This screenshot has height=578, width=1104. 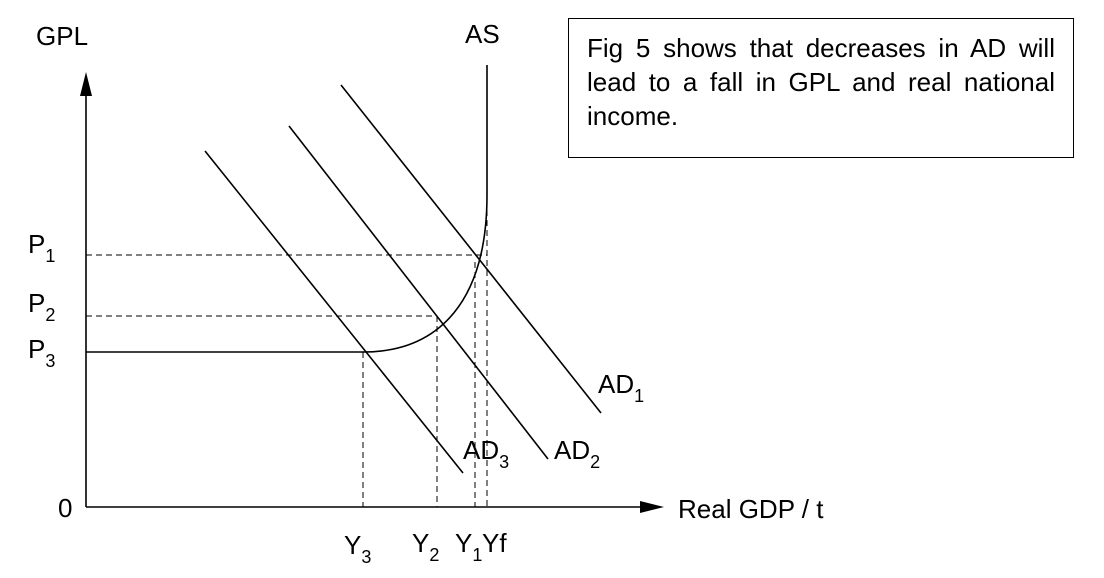 What do you see at coordinates (482, 34) in the screenshot?
I see `as-label: AS` at bounding box center [482, 34].